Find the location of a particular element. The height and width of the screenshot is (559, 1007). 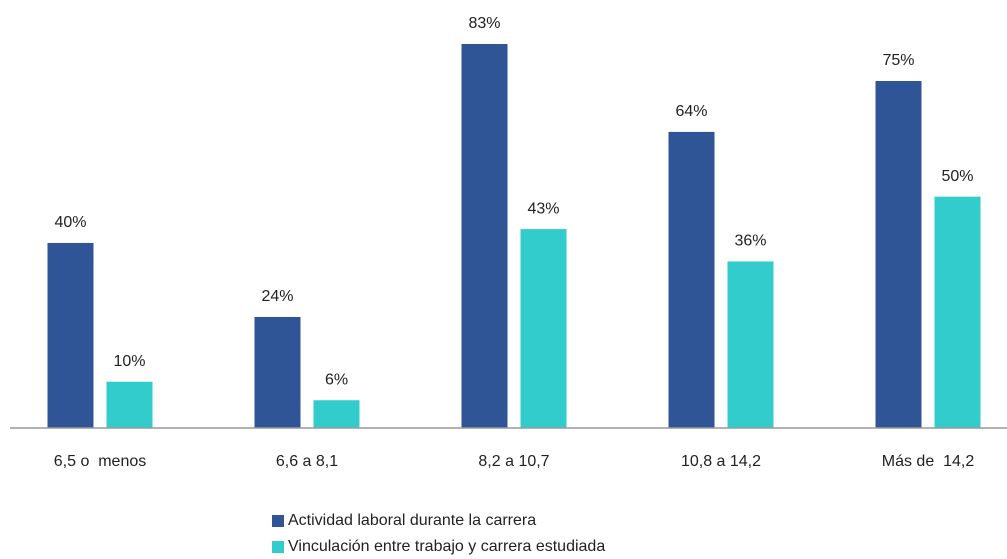

value-label: 24% is located at coordinates (277, 296).